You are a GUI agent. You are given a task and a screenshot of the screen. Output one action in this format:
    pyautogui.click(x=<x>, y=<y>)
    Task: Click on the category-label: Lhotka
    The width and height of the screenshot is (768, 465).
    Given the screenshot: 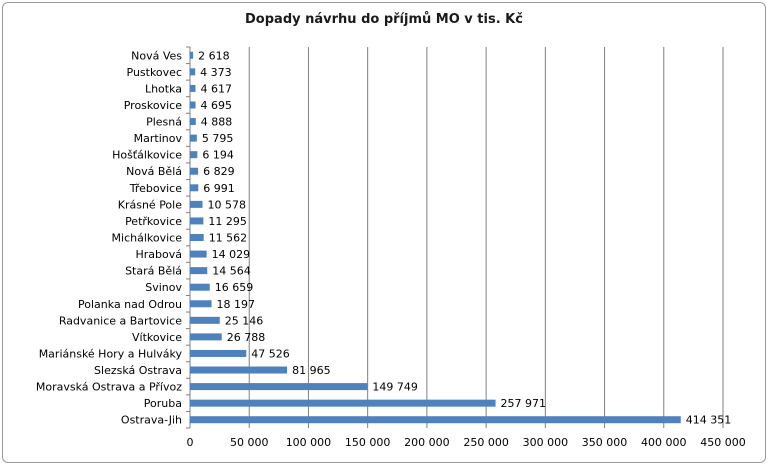 What is the action you would take?
    pyautogui.click(x=163, y=88)
    